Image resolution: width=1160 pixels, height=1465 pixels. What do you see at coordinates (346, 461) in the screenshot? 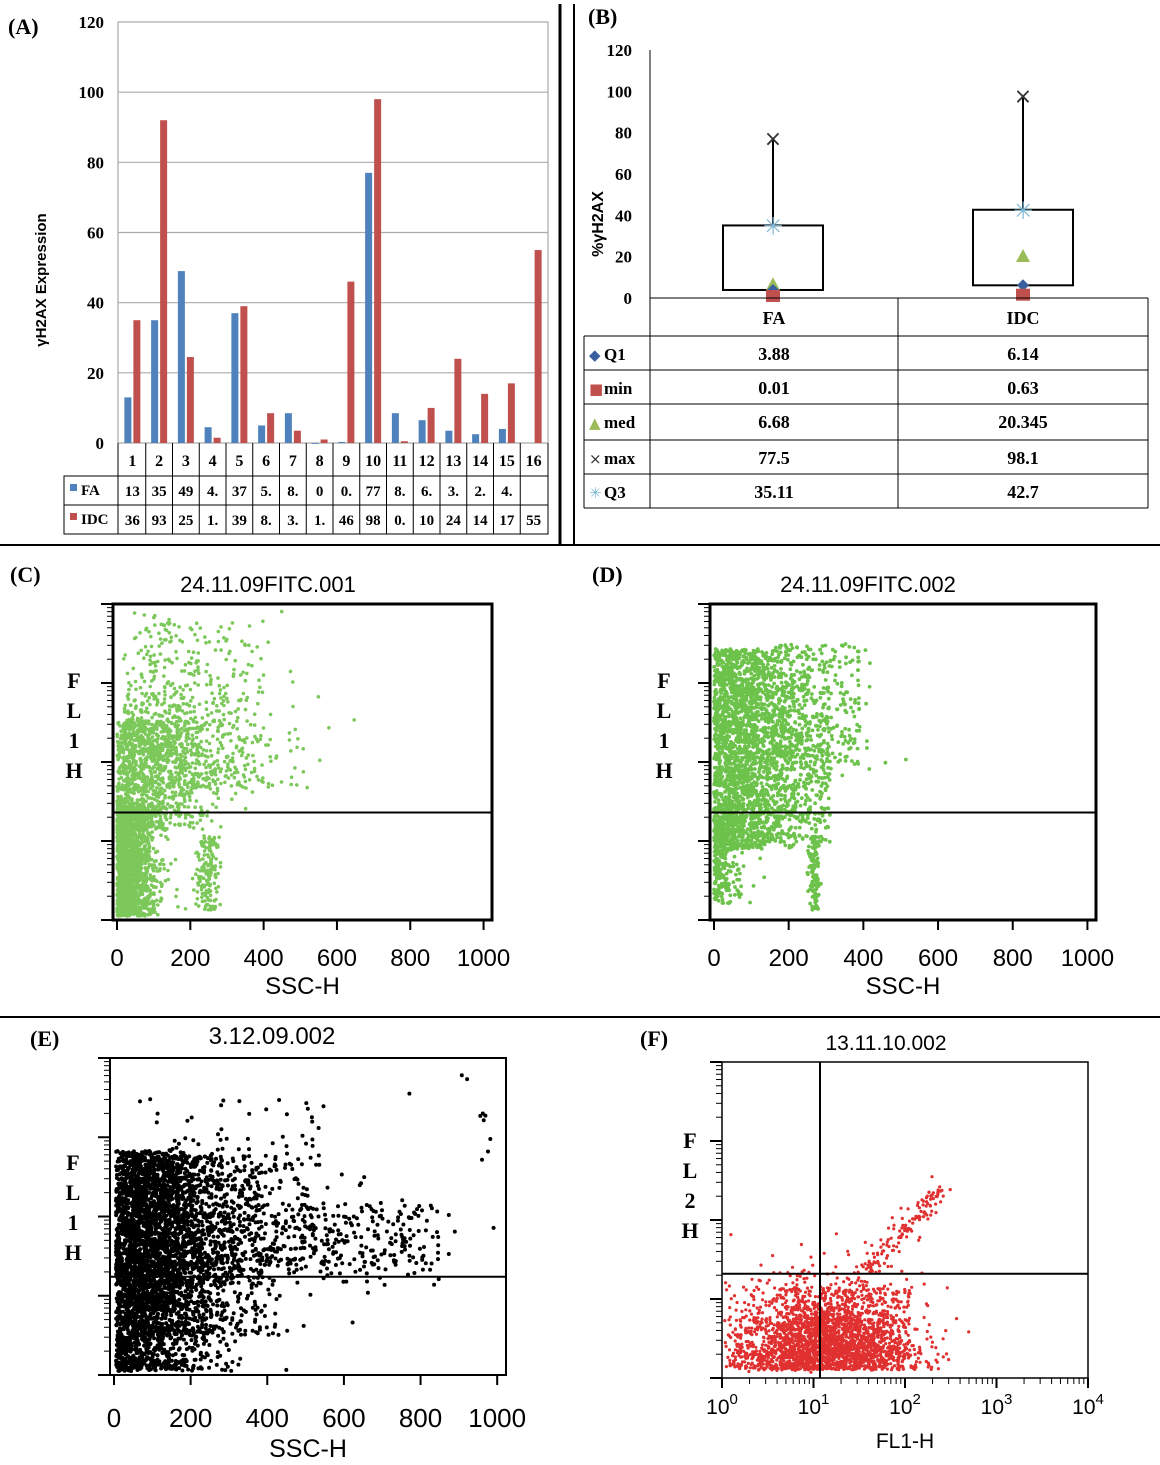
I see `panel-a-category-label: 9` at bounding box center [346, 461].